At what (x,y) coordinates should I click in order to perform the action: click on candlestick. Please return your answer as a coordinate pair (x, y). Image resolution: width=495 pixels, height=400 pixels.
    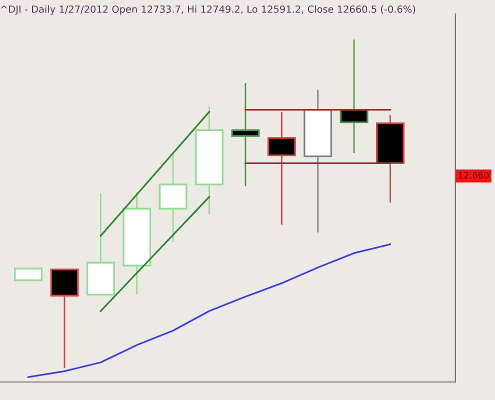
    Looking at the image, I should click on (245, 134).